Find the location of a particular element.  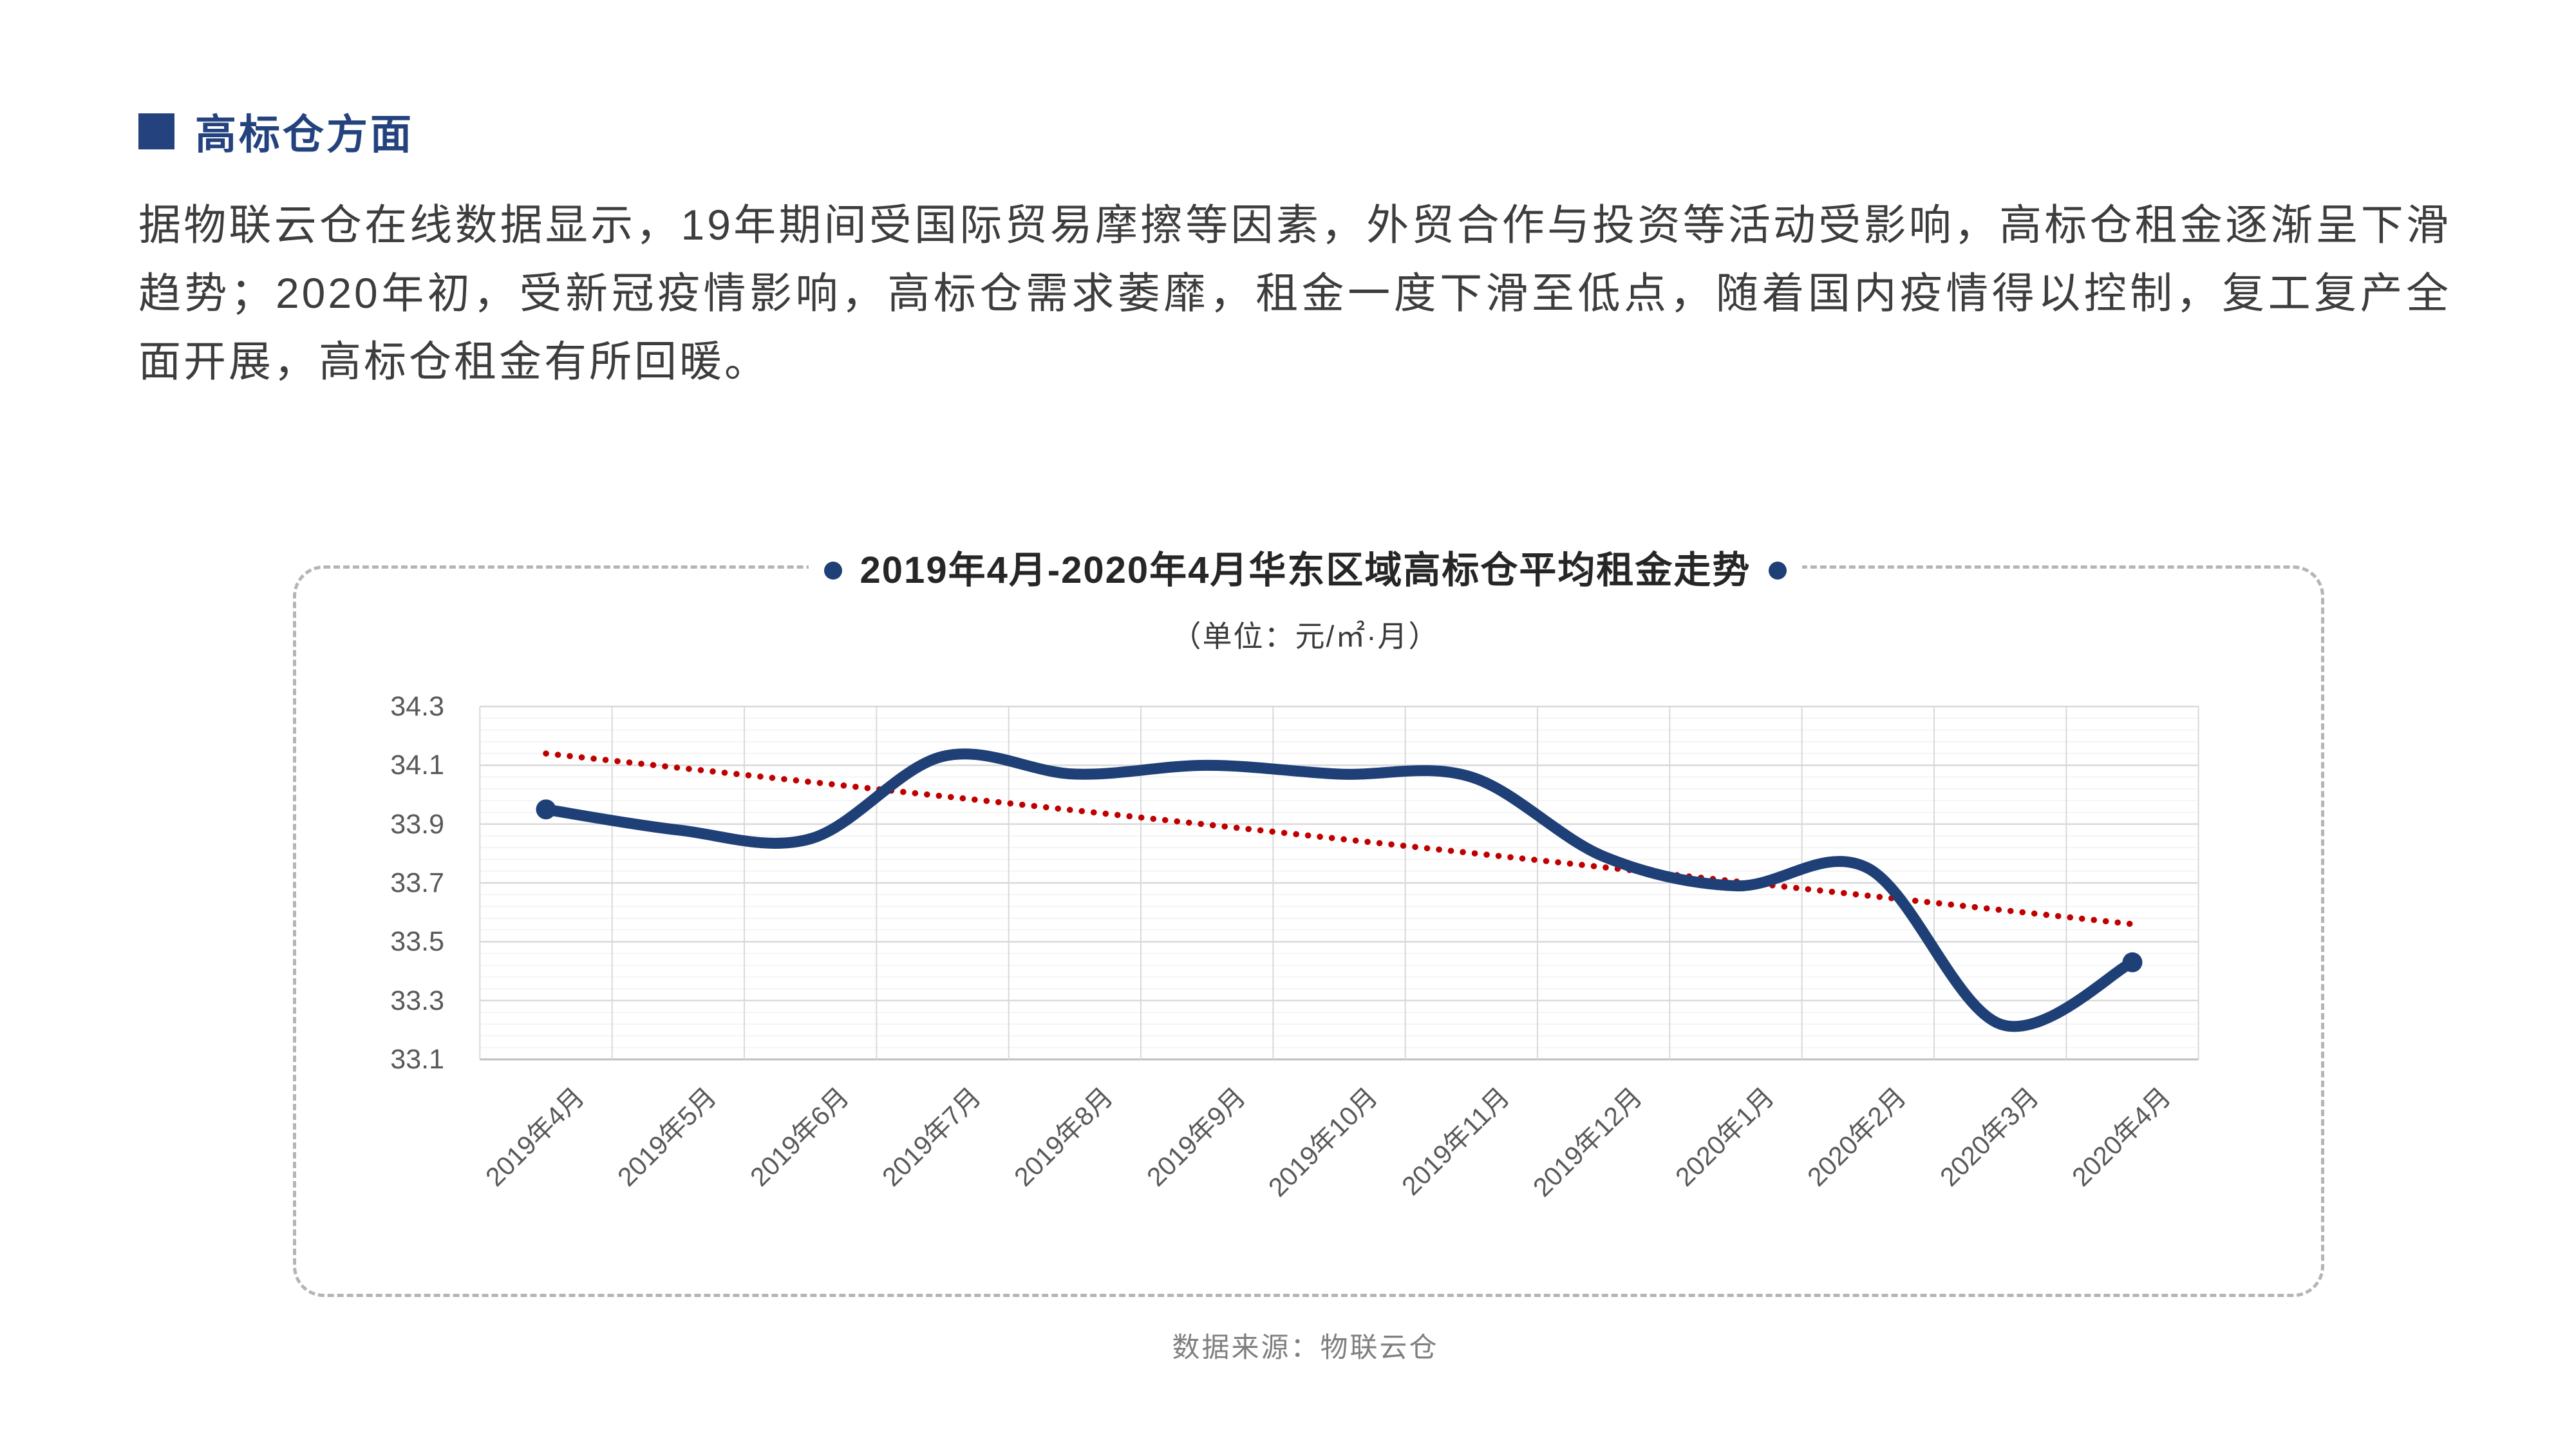

trendline-dotted is located at coordinates (1339, 839).